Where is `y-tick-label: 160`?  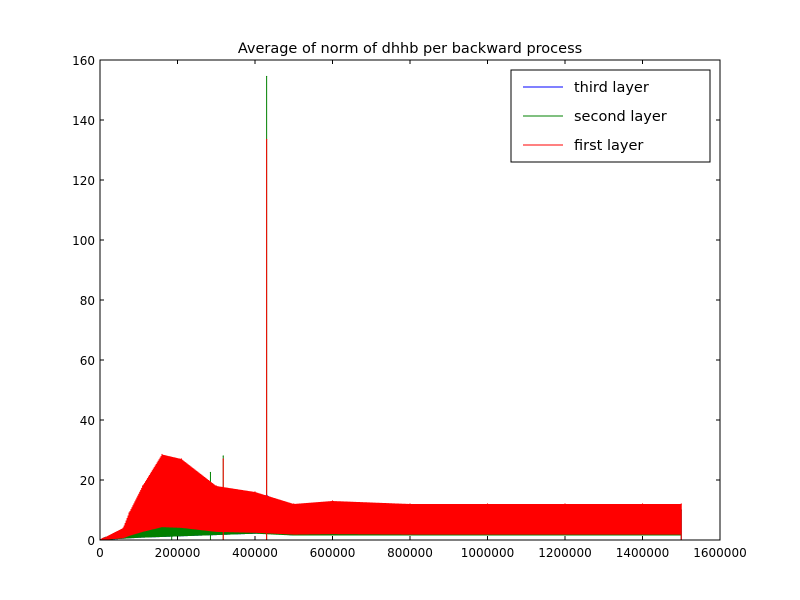
y-tick-label: 160 is located at coordinates (83, 61).